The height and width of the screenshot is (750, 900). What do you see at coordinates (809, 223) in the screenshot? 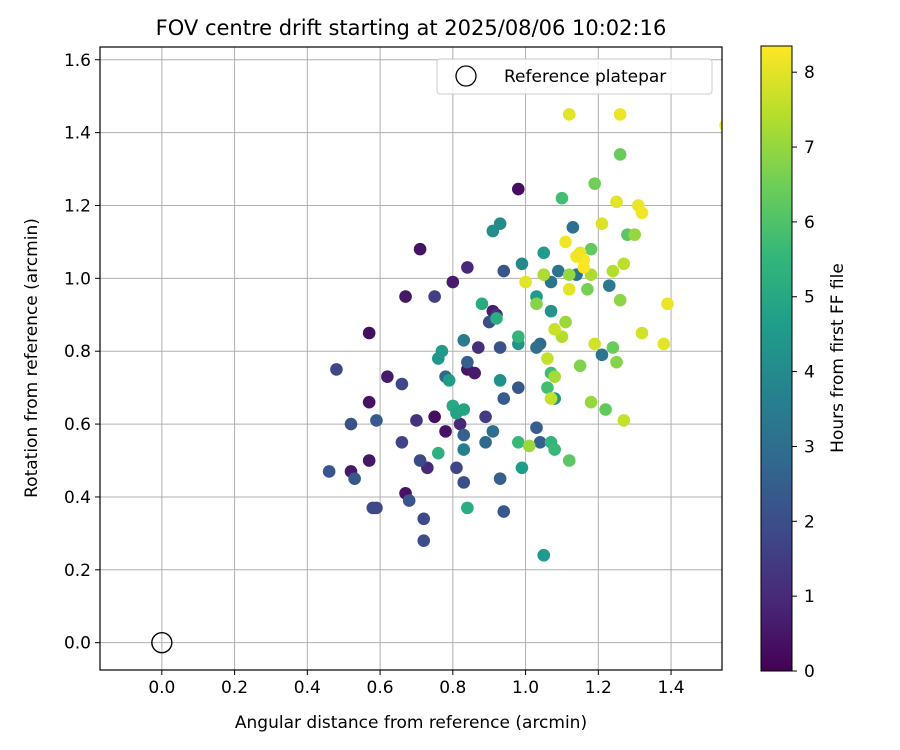
I see `colorbar-tick-label: 6` at bounding box center [809, 223].